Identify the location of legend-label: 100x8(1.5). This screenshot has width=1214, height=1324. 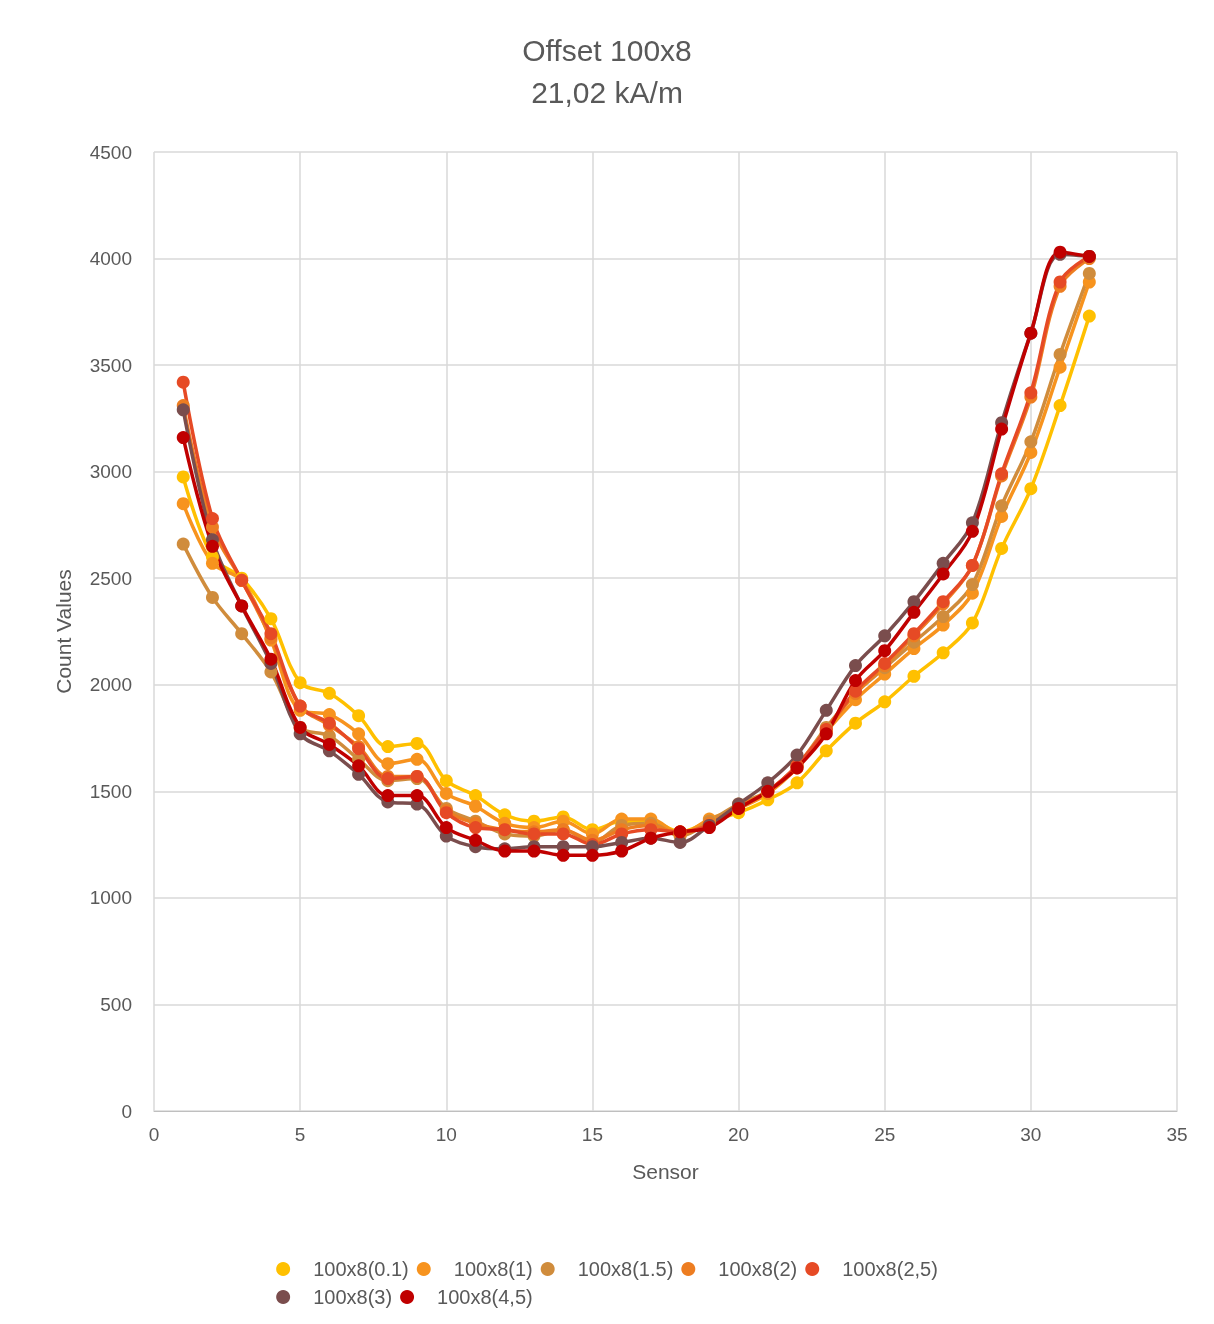
(625, 1269).